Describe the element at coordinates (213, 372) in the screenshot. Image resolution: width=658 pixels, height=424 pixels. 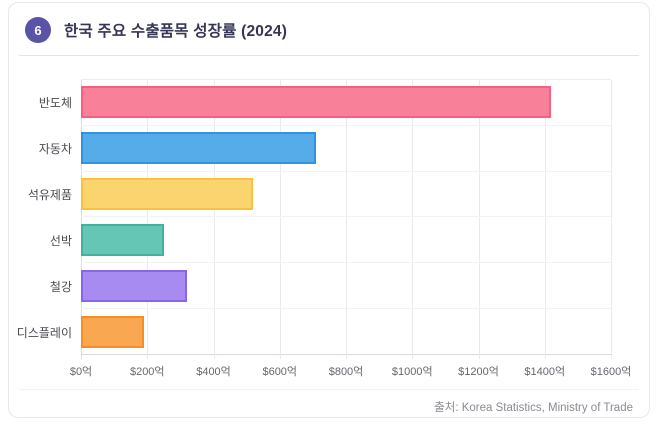
I see `x-tick-label-400: $400억` at that location.